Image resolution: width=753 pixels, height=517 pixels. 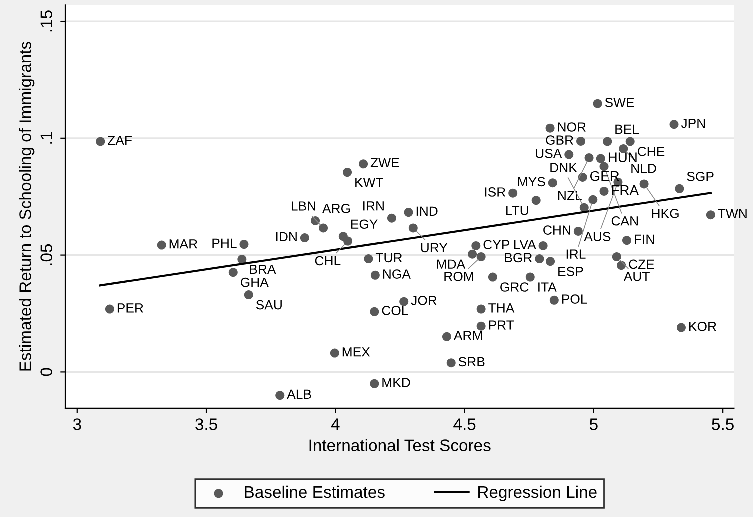 What do you see at coordinates (397, 274) in the screenshot?
I see `data-label: NGA` at bounding box center [397, 274].